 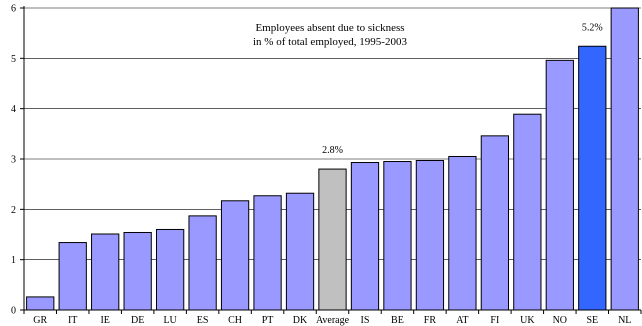 I want to click on bar-pt, so click(x=267, y=253).